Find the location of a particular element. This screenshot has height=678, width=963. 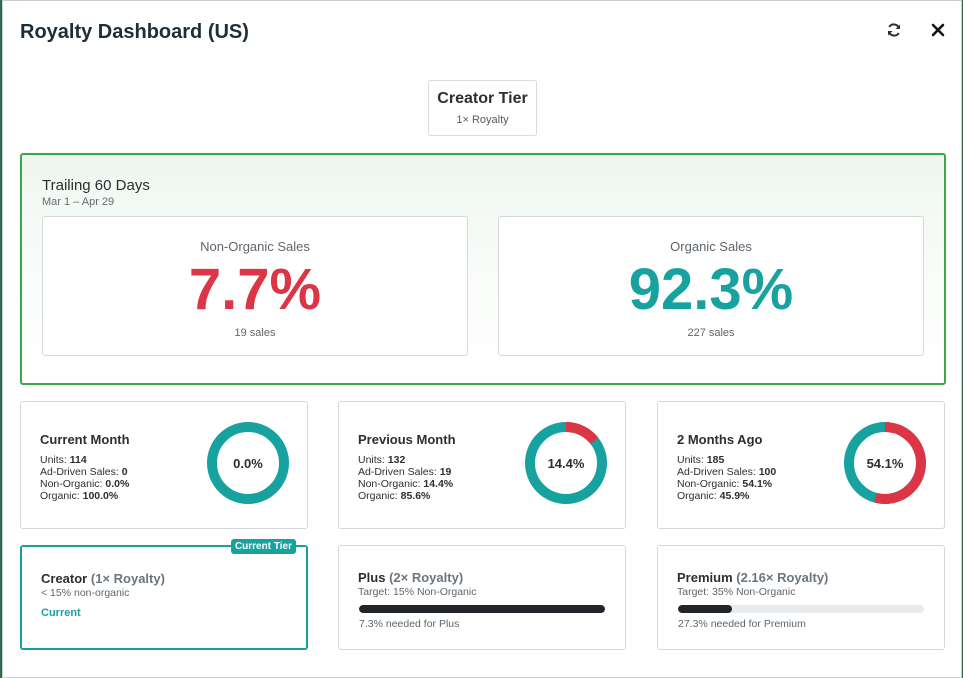

month-title: Current Month is located at coordinates (85, 439).